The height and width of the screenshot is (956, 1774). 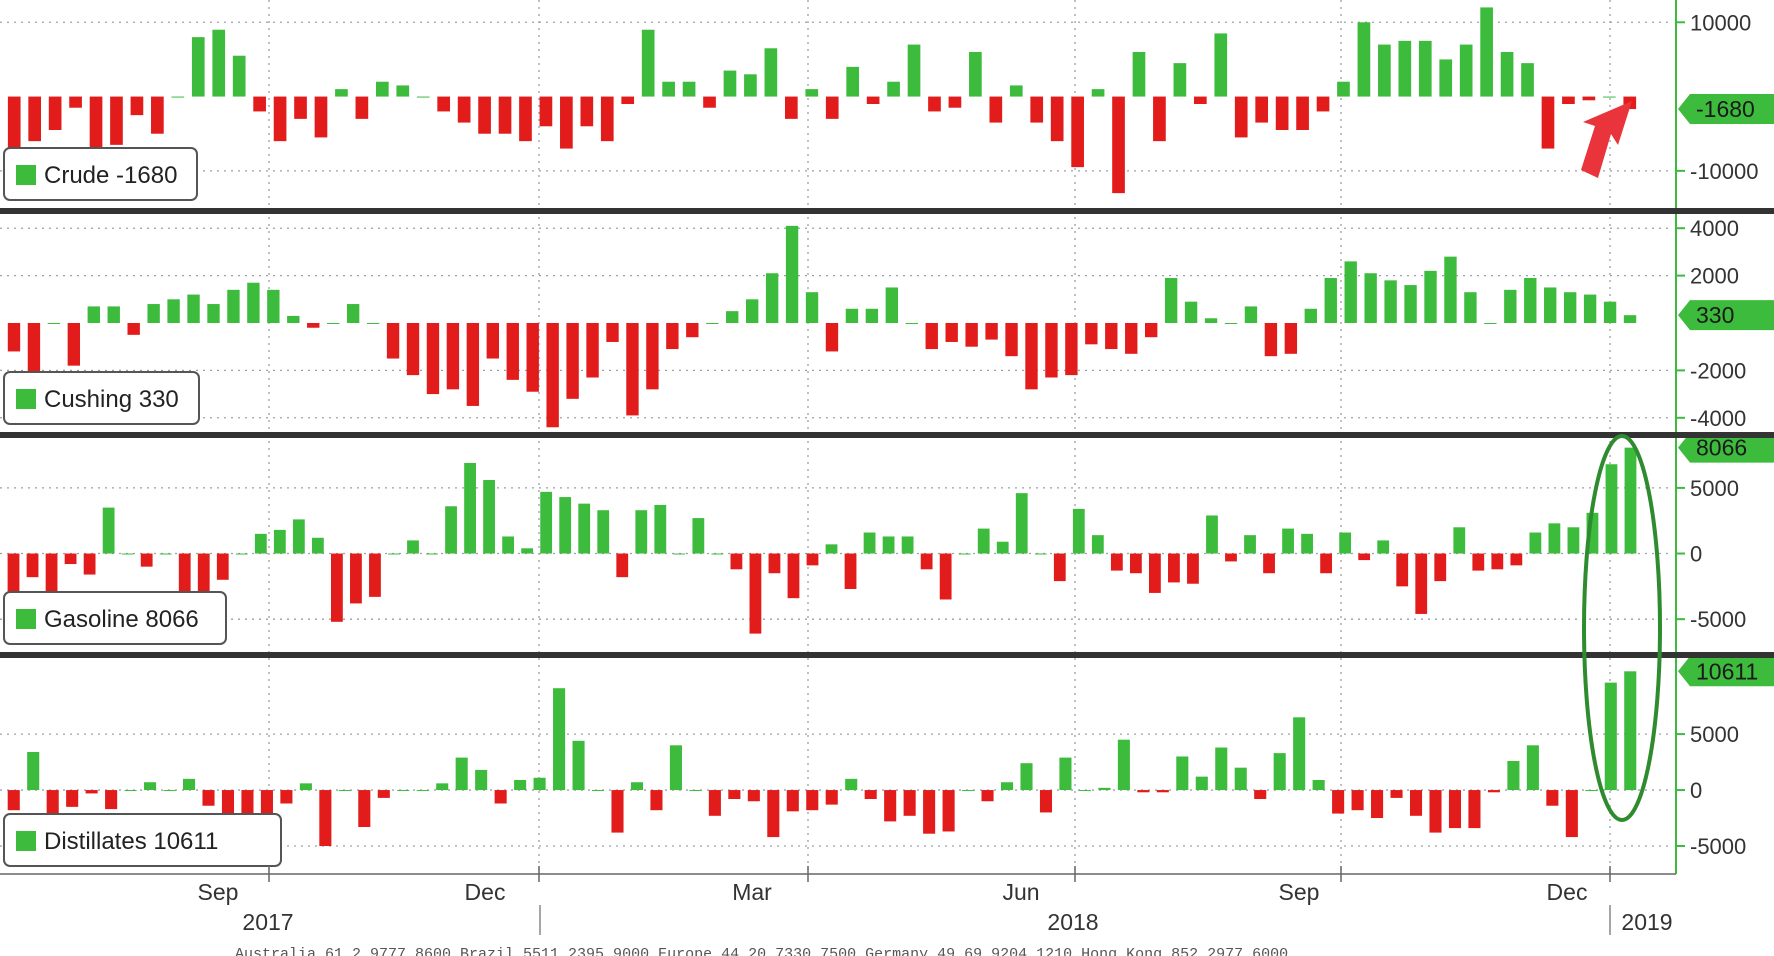 What do you see at coordinates (1727, 671) in the screenshot?
I see `last-value-label: 10611` at bounding box center [1727, 671].